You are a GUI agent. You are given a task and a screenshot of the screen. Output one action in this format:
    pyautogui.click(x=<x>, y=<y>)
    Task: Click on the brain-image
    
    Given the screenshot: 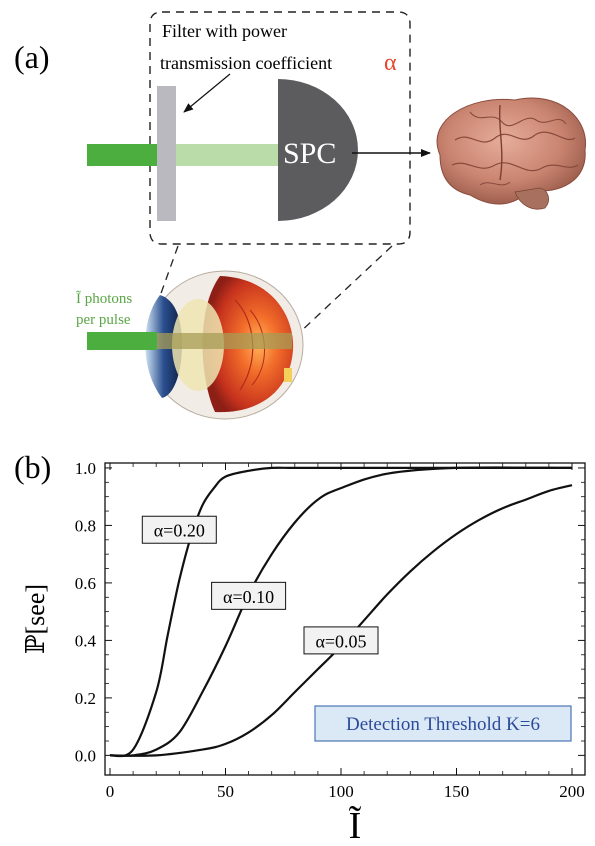 What is the action you would take?
    pyautogui.click(x=511, y=153)
    